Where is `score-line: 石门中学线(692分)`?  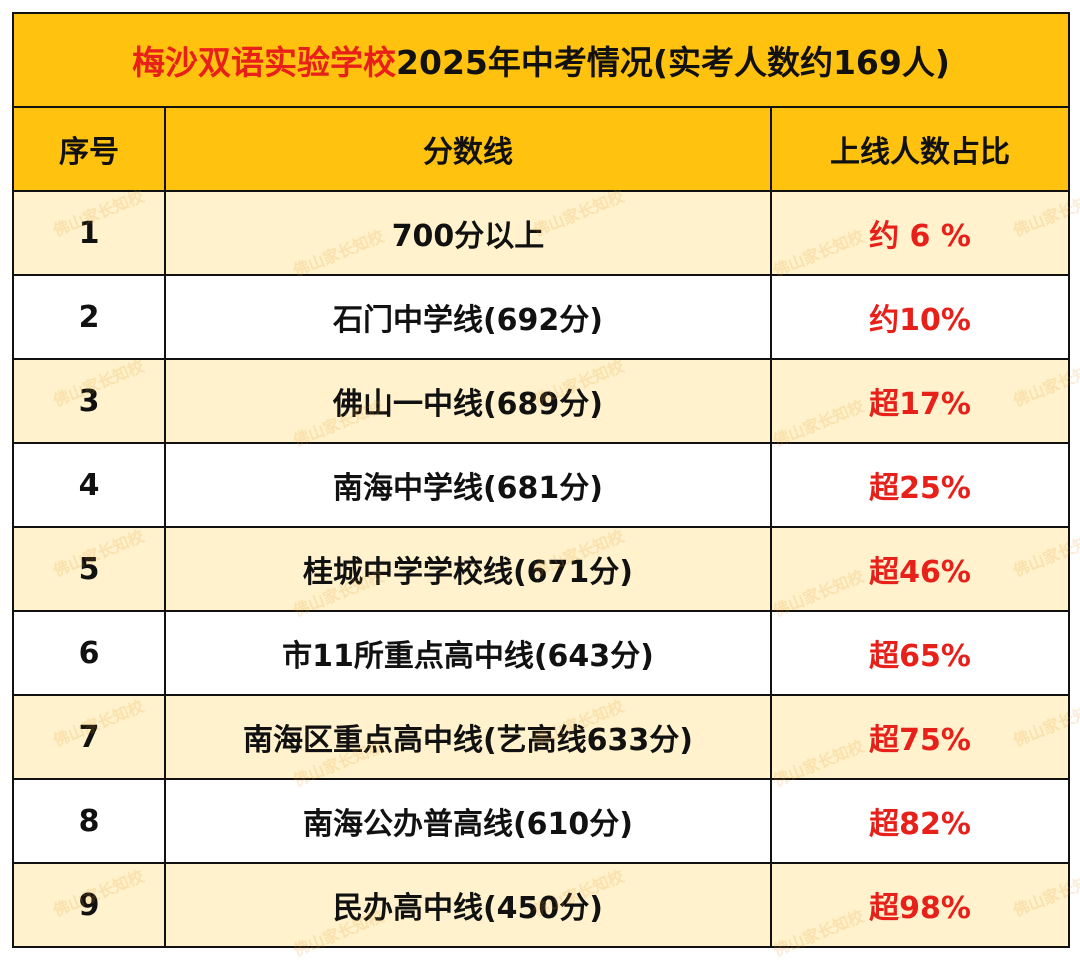 score-line: 石门中学线(692分) is located at coordinates (468, 317).